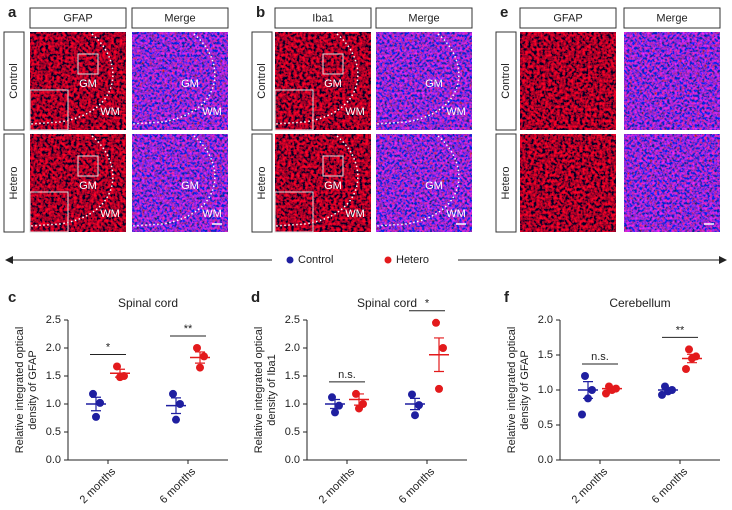  I want to click on significance-label: **, so click(188, 329).